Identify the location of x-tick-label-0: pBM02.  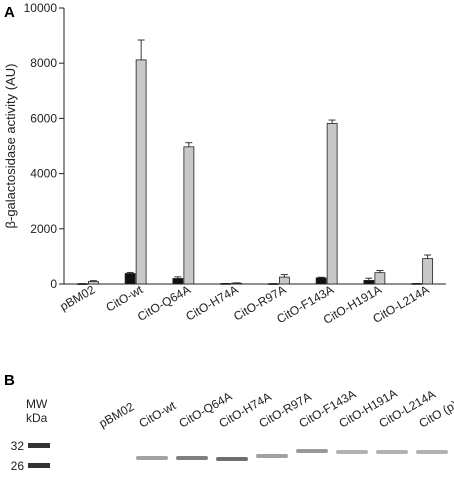
(77, 297).